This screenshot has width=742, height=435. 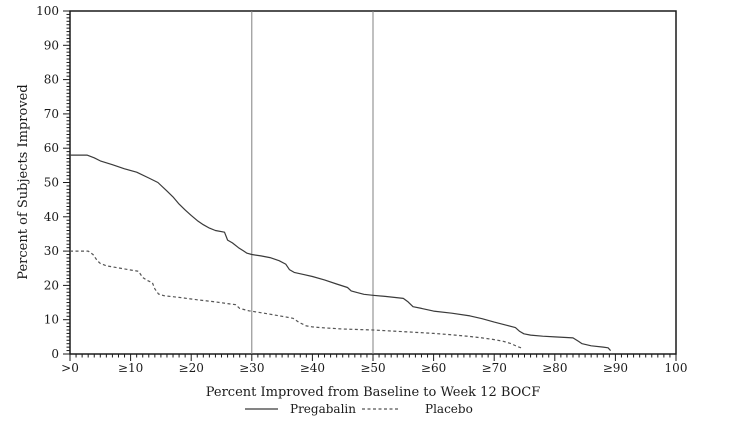 What do you see at coordinates (359, 409) in the screenshot?
I see `legend: Pregabalin Placebo` at bounding box center [359, 409].